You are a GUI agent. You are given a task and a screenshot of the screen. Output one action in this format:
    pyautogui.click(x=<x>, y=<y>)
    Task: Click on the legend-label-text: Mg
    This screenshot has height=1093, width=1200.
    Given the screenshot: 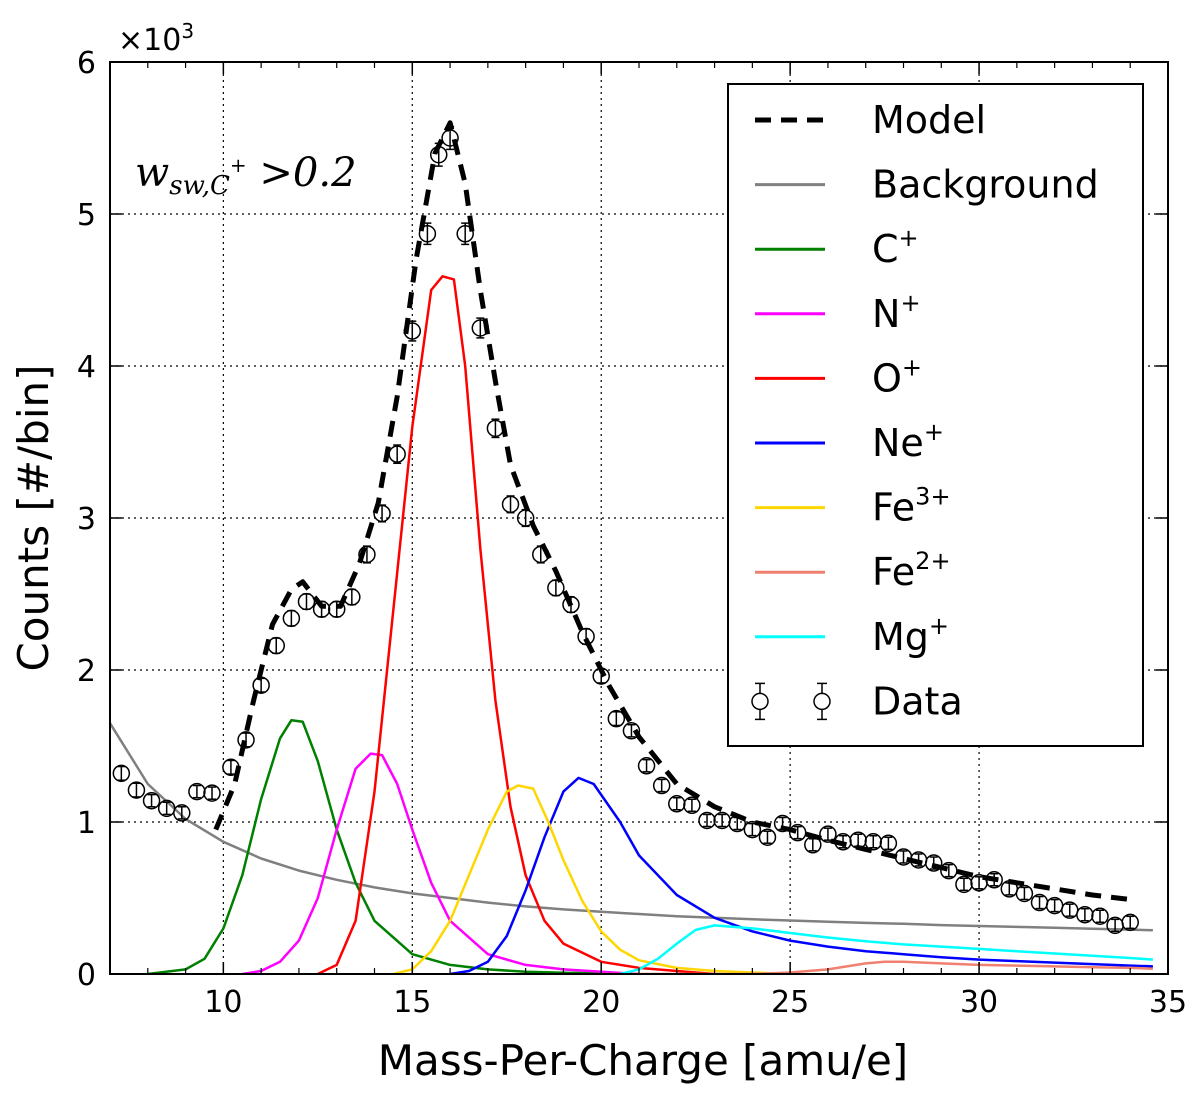 What is the action you would take?
    pyautogui.click(x=900, y=637)
    